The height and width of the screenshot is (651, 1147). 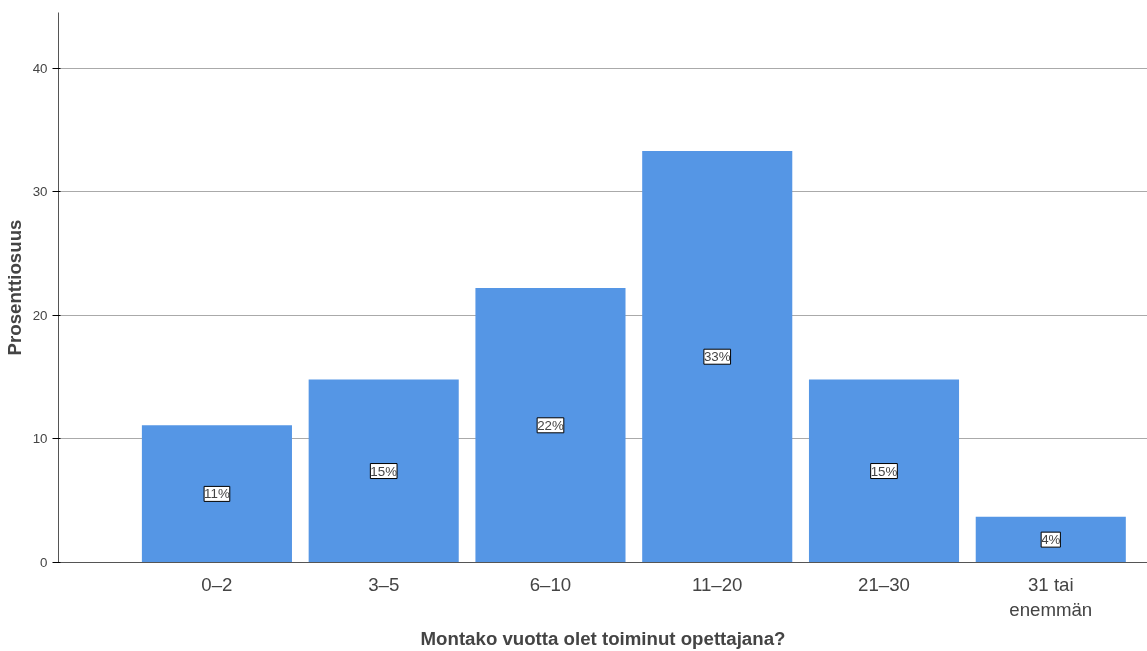 What do you see at coordinates (550, 584) in the screenshot?
I see `x-tick-label: 6–10` at bounding box center [550, 584].